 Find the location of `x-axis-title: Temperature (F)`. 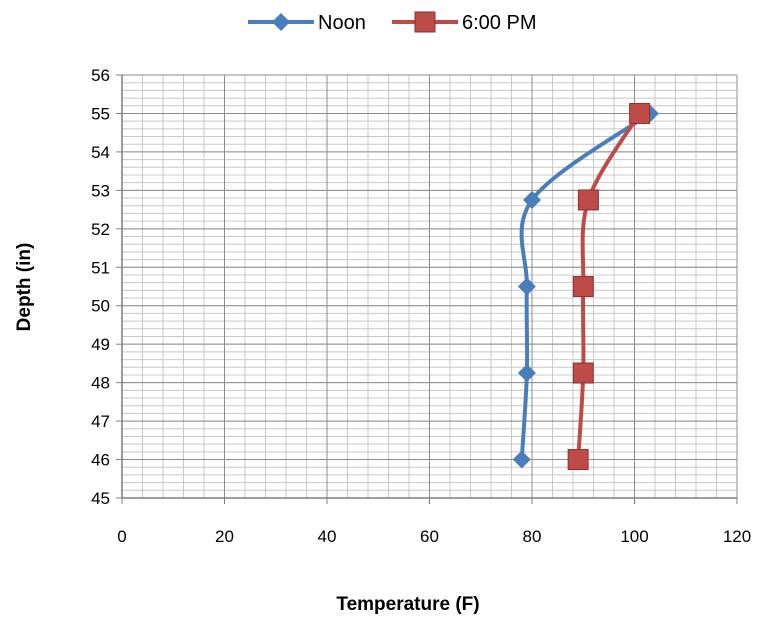

x-axis-title: Temperature (F) is located at coordinates (407, 604).